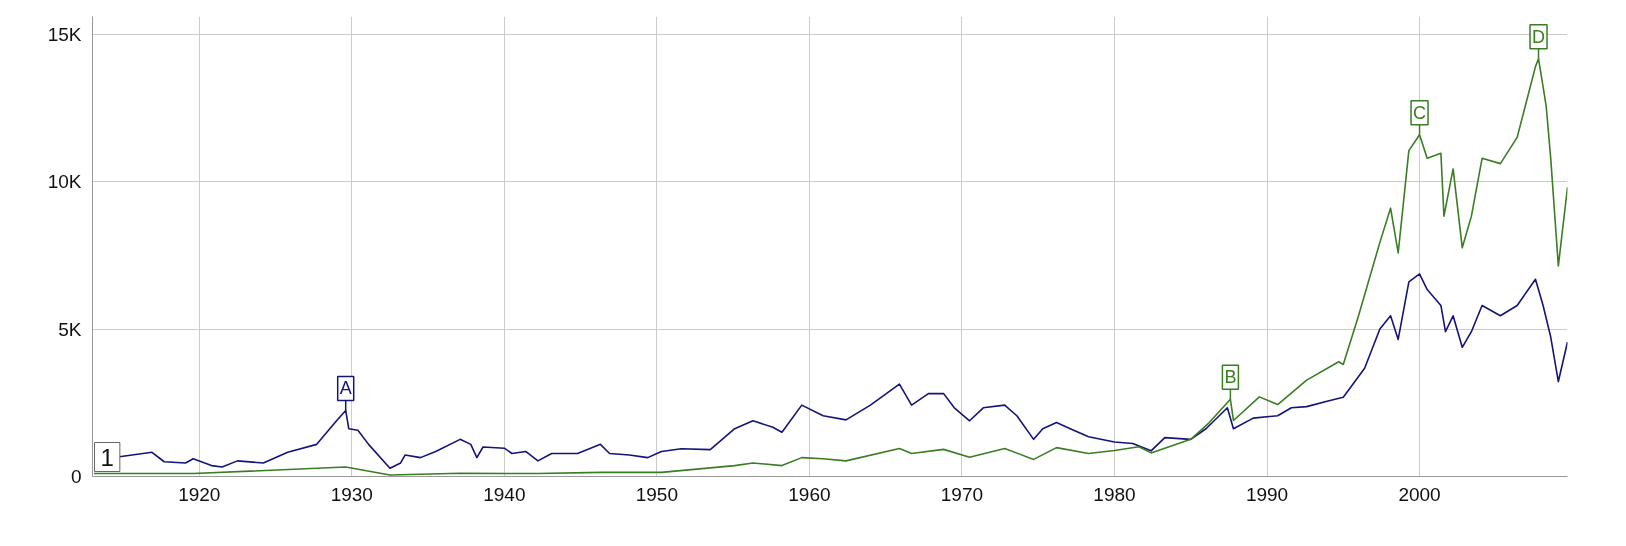  What do you see at coordinates (345, 388) in the screenshot?
I see `annotation: A` at bounding box center [345, 388].